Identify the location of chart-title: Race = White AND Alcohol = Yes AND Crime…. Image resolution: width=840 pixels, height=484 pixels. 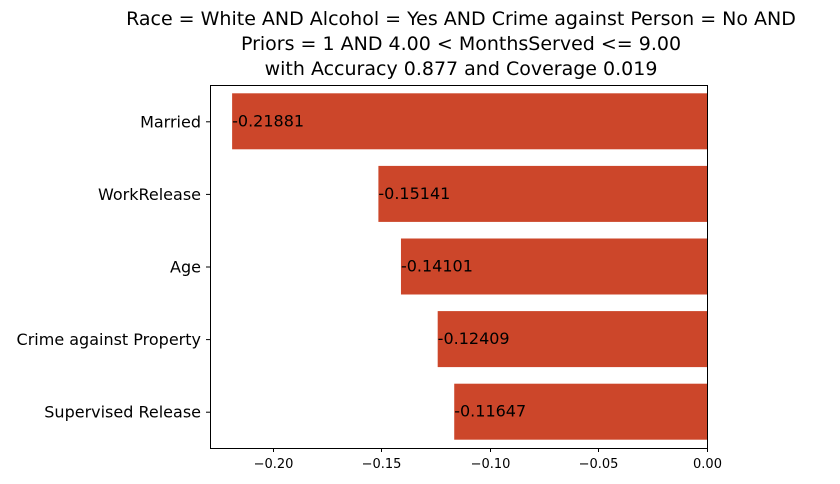
(461, 44).